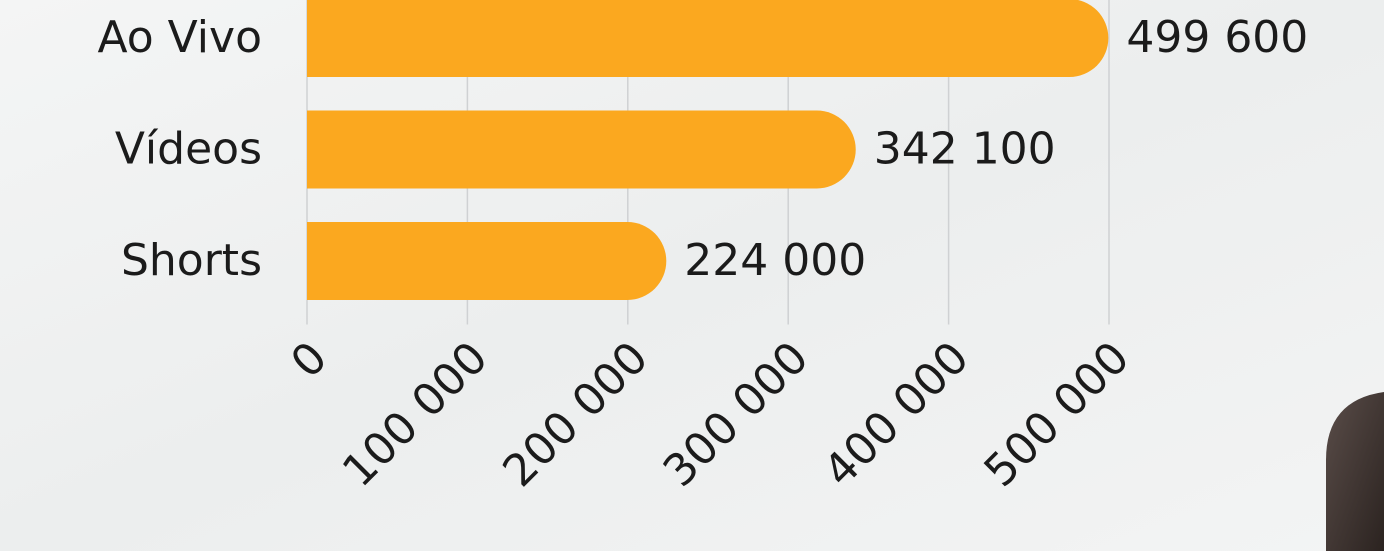 The height and width of the screenshot is (551, 1384). I want to click on value-label: 224 000, so click(775, 260).